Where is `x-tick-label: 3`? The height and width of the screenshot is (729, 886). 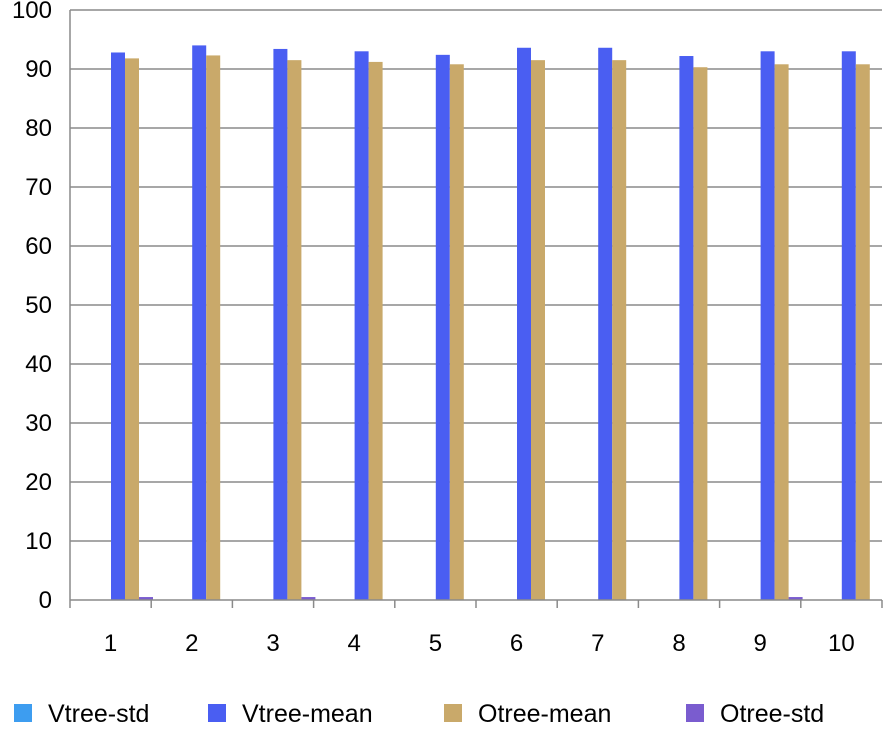
x-tick-label: 3 is located at coordinates (272, 643).